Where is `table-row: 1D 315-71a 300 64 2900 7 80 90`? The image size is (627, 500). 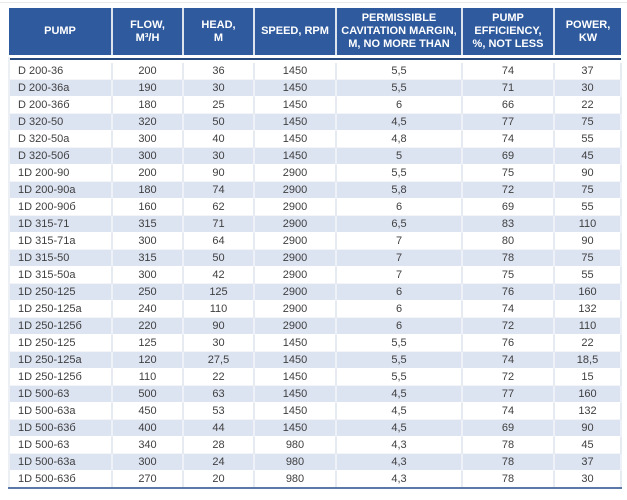
table-row: 1D 315-71a 300 64 2900 7 80 90 is located at coordinates (315, 241).